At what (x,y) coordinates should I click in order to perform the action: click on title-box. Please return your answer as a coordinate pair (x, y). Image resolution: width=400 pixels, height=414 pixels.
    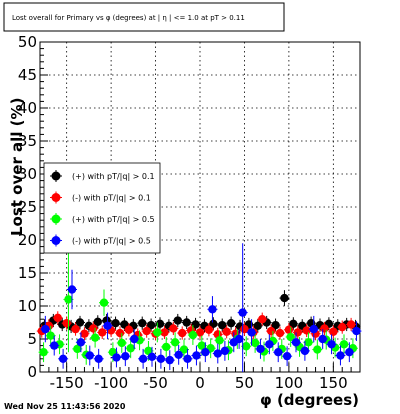
    Looking at the image, I should click on (144, 17).